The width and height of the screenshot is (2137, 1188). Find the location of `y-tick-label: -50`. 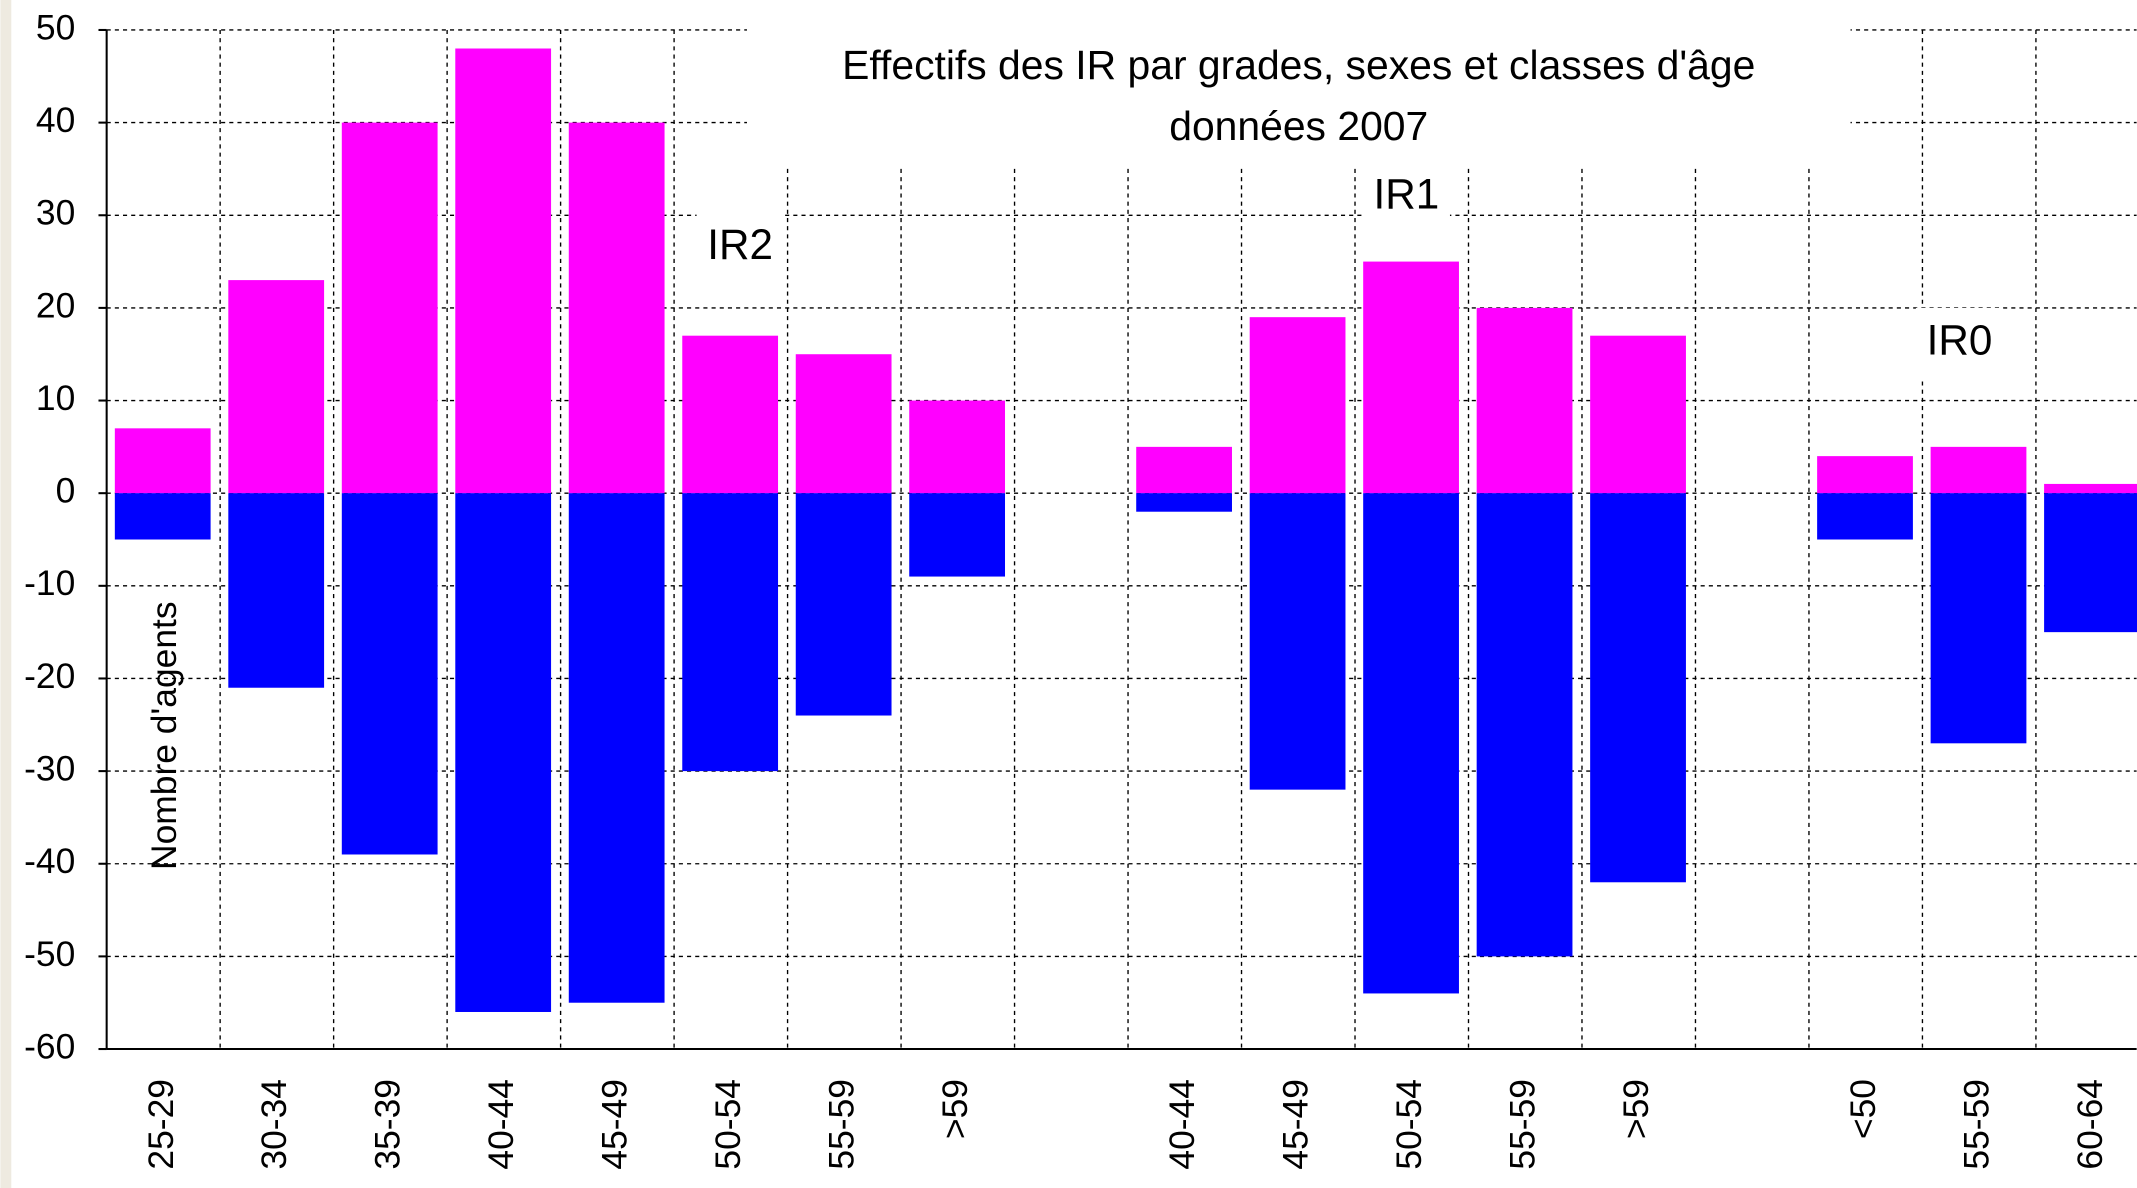

y-tick-label: -50 is located at coordinates (49, 954).